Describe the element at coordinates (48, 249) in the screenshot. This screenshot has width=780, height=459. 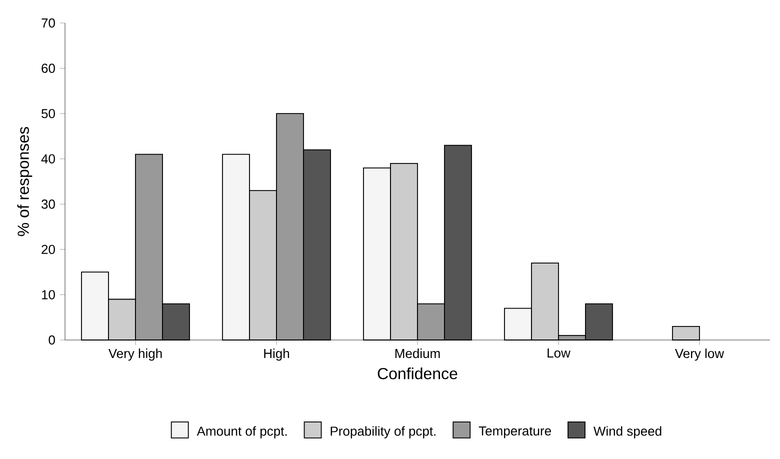
I see `y-tick-label: 20` at that location.